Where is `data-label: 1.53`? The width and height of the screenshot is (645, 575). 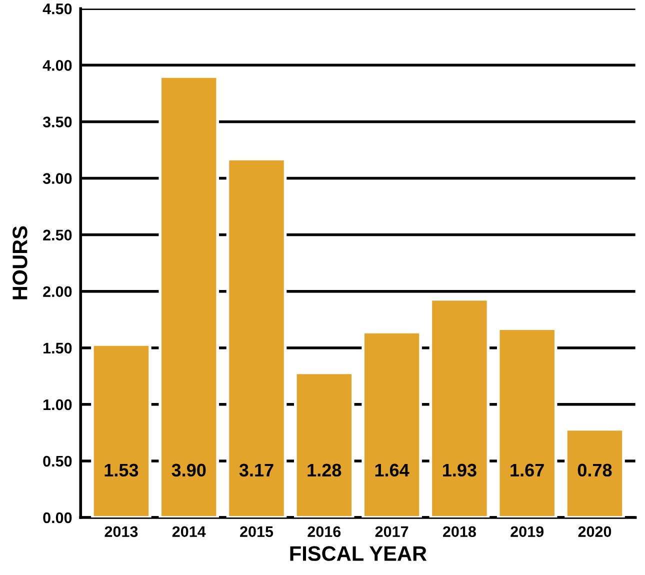
data-label: 1.53 is located at coordinates (121, 470).